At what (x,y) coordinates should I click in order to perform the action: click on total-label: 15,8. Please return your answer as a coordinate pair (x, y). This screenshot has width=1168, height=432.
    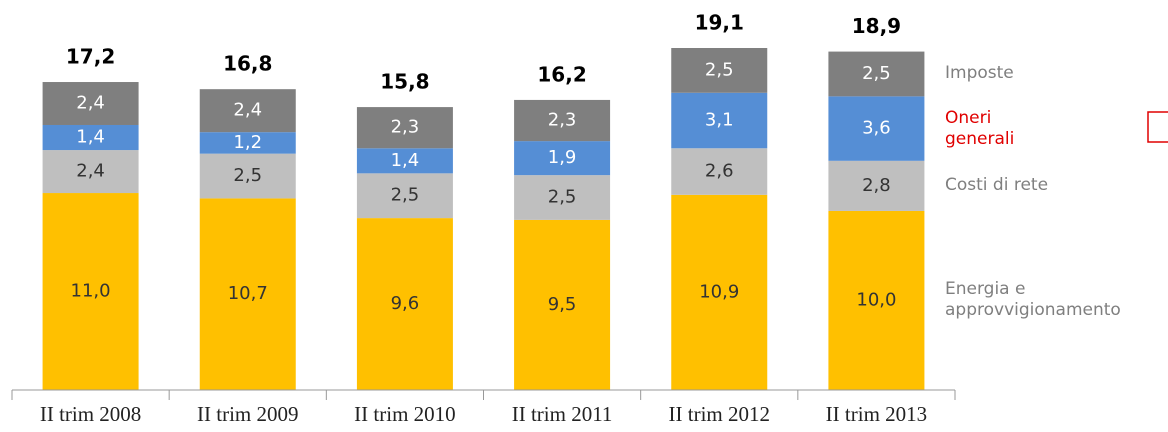
    Looking at the image, I should click on (404, 82).